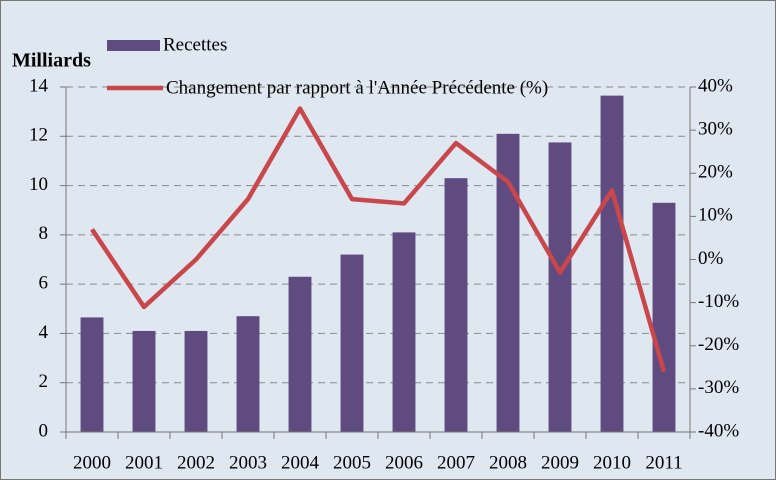  I want to click on x-tick-label: 2003, so click(248, 462).